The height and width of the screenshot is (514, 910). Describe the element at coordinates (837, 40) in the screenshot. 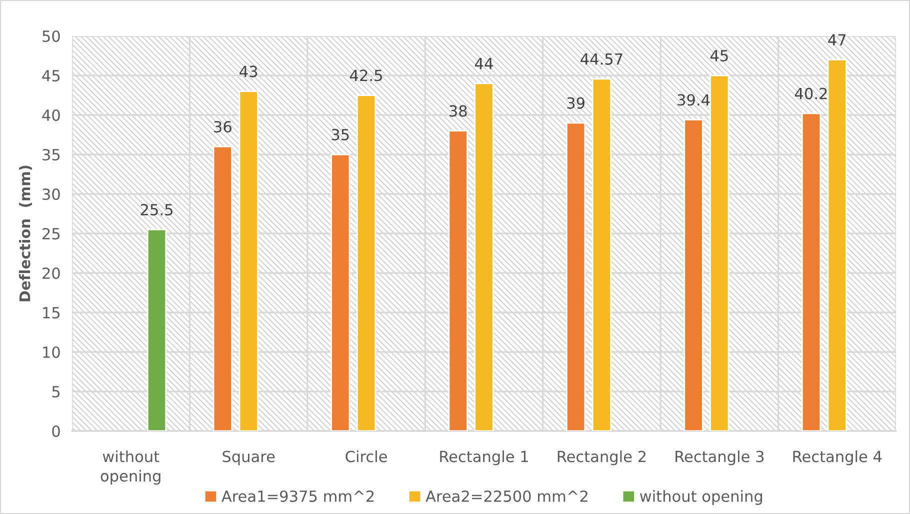

I see `data-label: 47` at that location.